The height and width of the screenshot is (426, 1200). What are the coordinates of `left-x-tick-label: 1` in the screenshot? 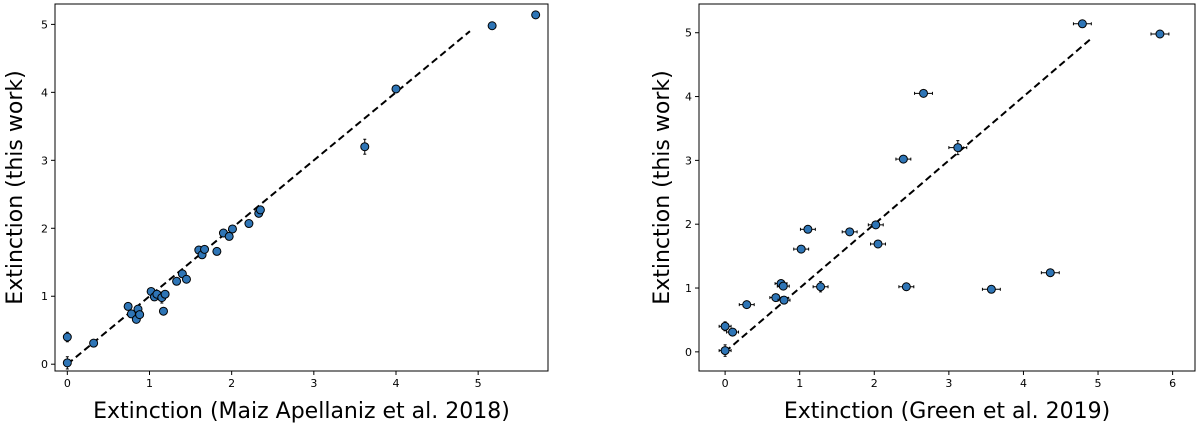 It's located at (149, 383).